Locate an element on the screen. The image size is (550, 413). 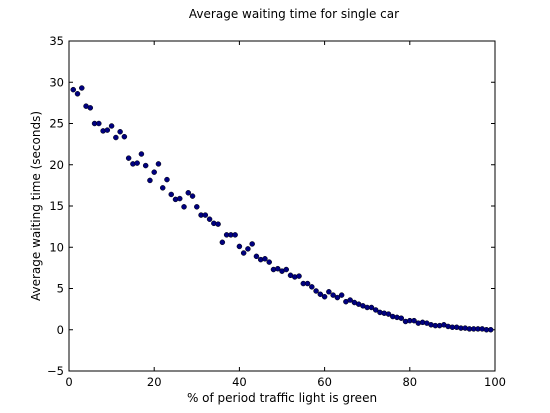
chart-title: Average waiting time for single car is located at coordinates (294, 14).